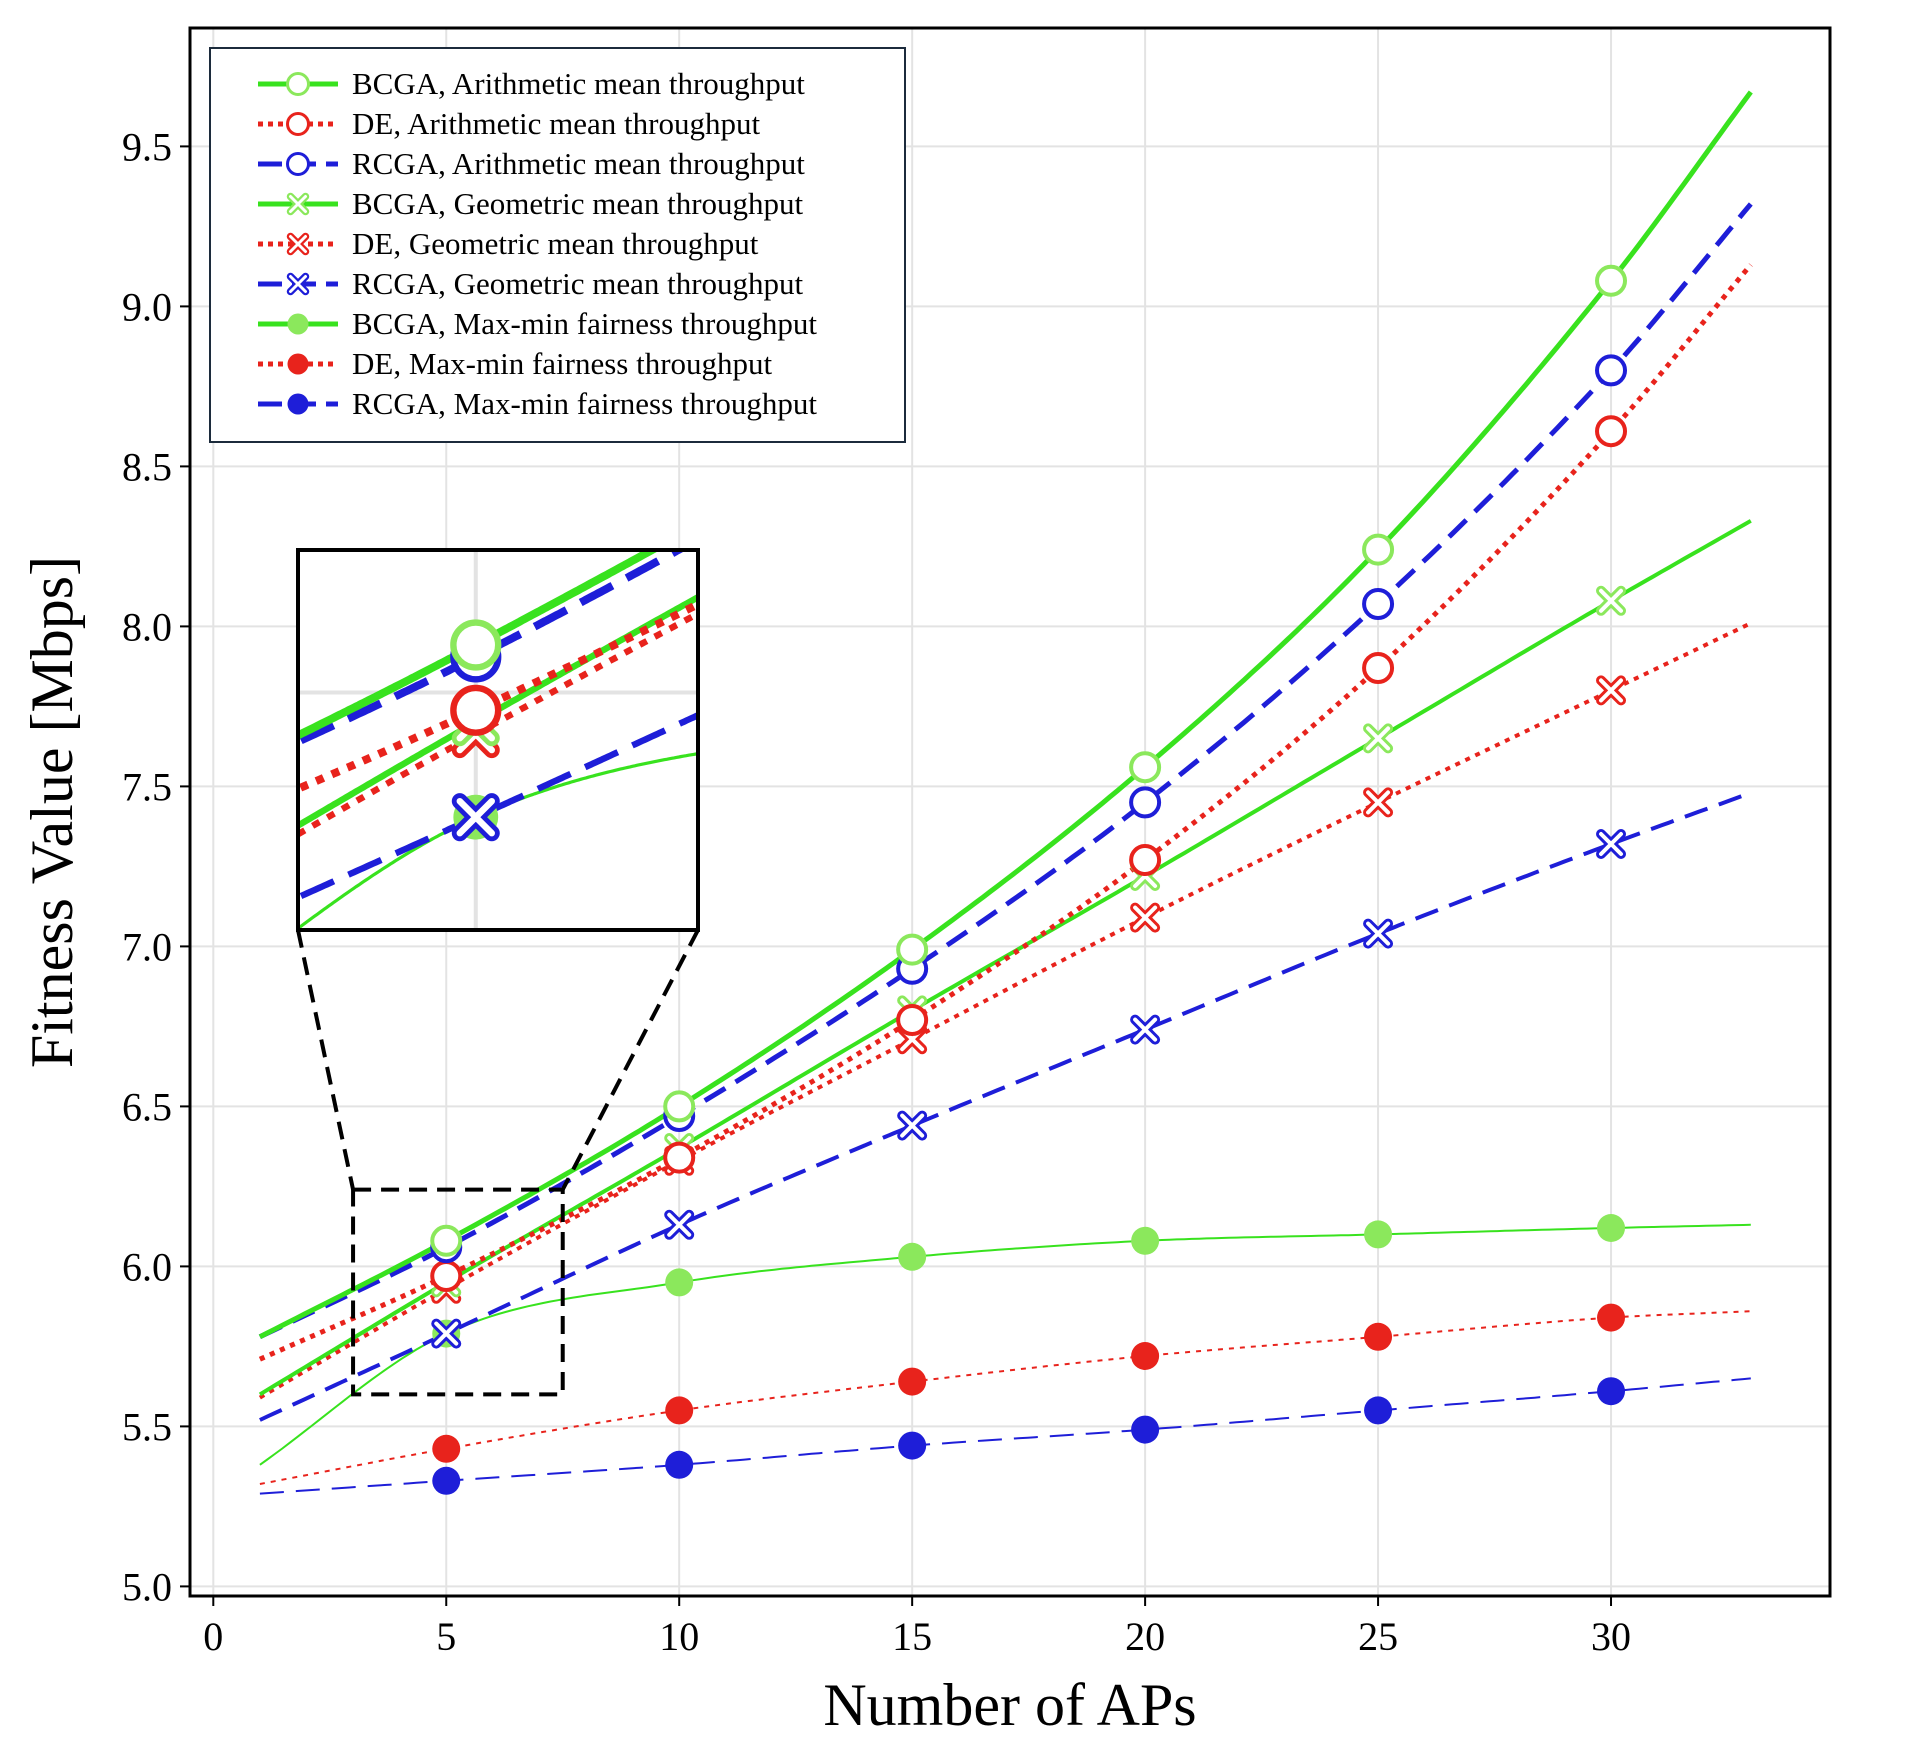  What do you see at coordinates (578, 83) in the screenshot?
I see `legend-label: BCGA, Arithmetic mean throughput` at bounding box center [578, 83].